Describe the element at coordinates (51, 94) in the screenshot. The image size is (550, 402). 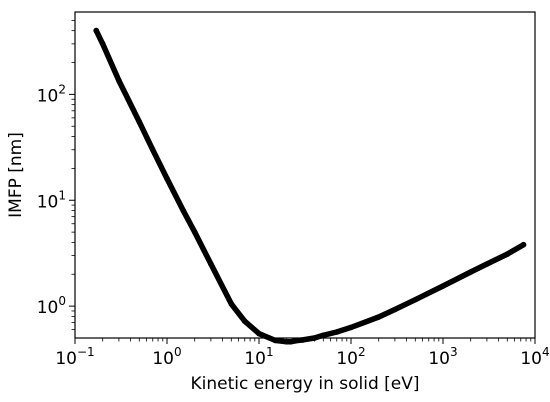
I see `y-tick-label: 10²` at that location.